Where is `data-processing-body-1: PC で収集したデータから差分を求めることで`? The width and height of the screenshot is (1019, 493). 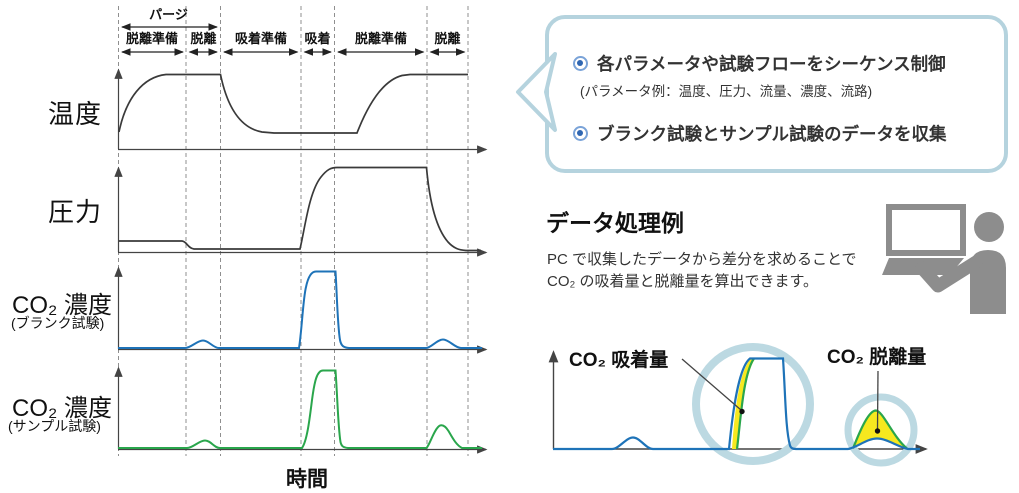 data-processing-body-1: PC で収集したデータから差分を求めることで is located at coordinates (702, 259).